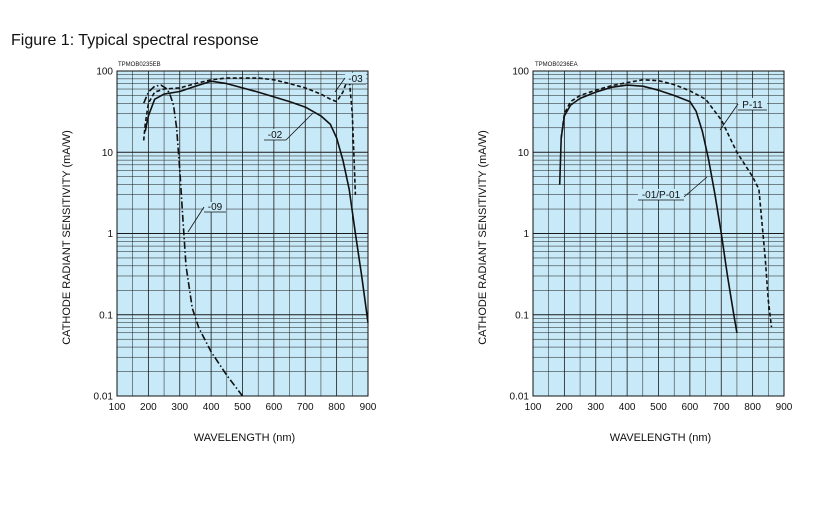 This screenshot has height=514, width=818. I want to click on series-label: -01/P-01, so click(661, 195).